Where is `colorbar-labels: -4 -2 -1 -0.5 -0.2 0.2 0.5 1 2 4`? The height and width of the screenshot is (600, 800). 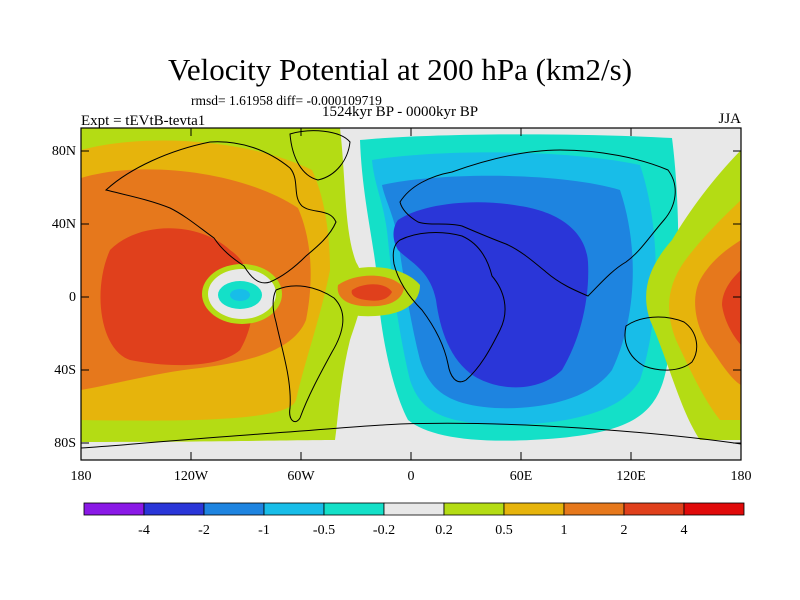
colorbar-labels: -4 -2 -1 -0.5 -0.2 0.2 0.5 1 2 4 is located at coordinates (412, 530).